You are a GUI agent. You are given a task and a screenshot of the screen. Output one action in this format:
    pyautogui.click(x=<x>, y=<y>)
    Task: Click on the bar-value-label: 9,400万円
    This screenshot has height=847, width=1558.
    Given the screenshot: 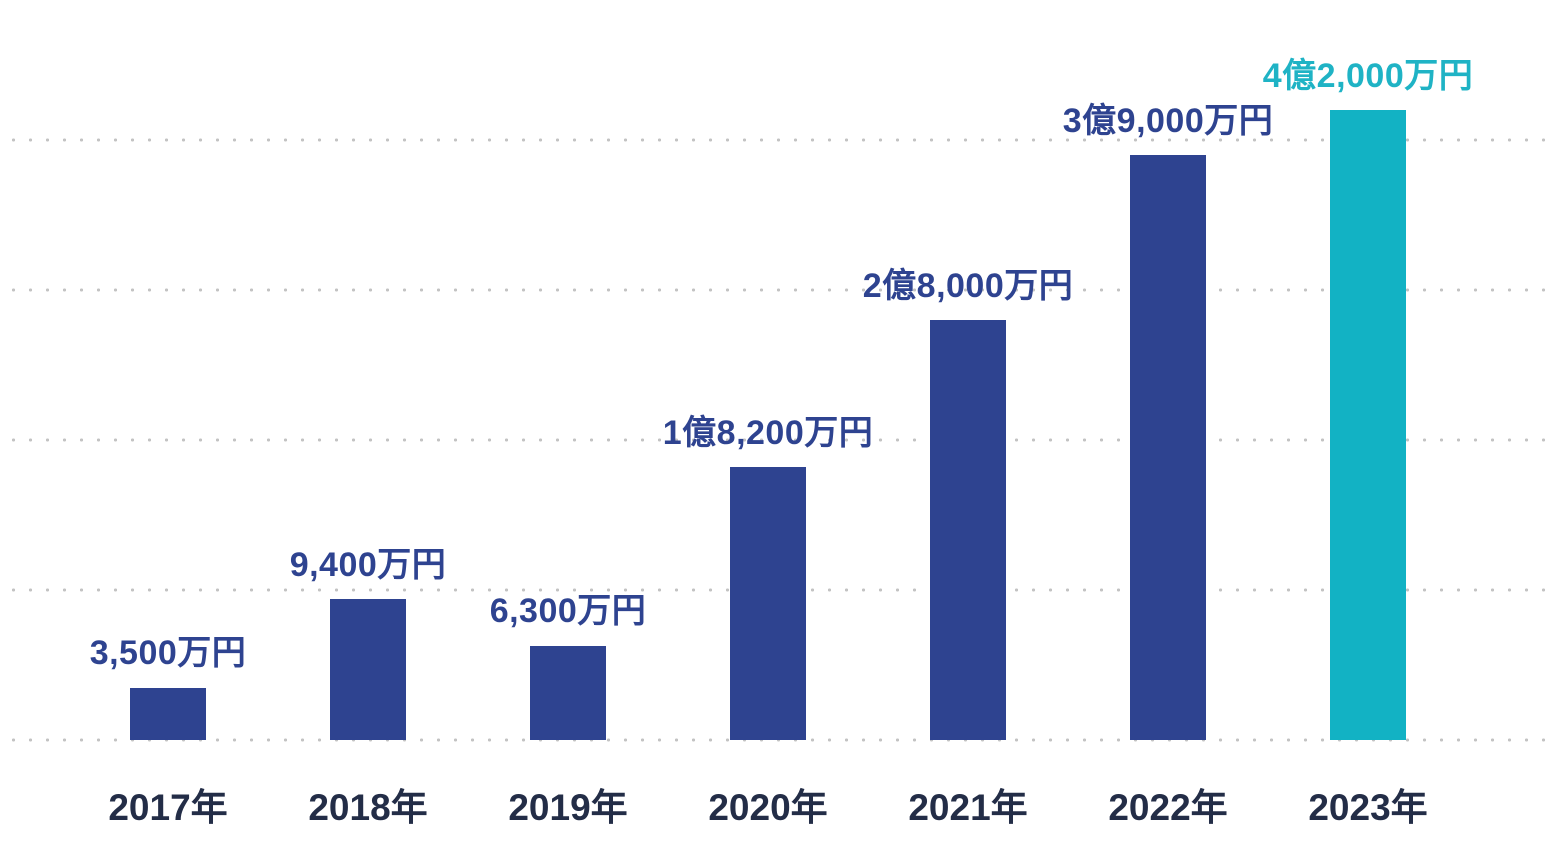 What is the action you would take?
    pyautogui.click(x=368, y=564)
    